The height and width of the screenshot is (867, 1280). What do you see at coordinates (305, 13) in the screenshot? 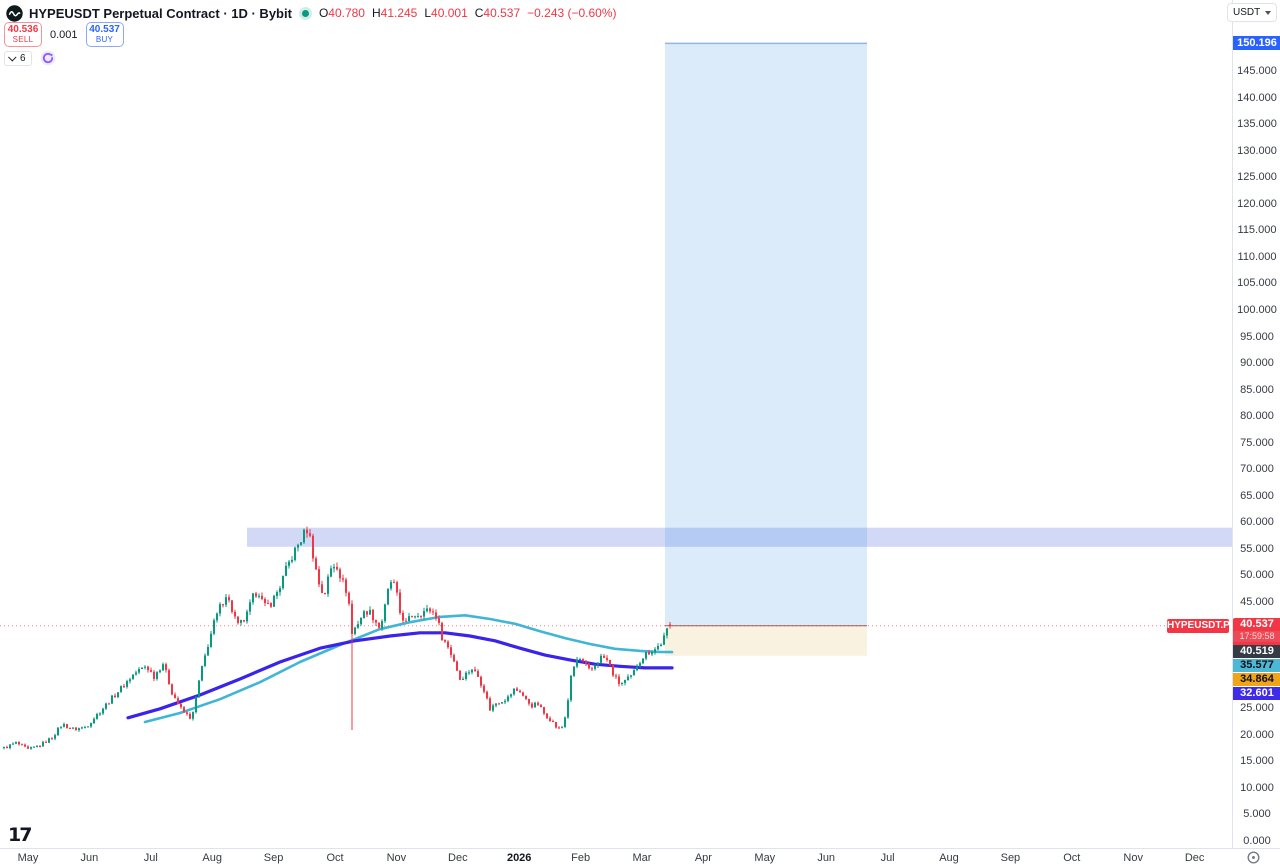
I see `market-status-icon` at bounding box center [305, 13].